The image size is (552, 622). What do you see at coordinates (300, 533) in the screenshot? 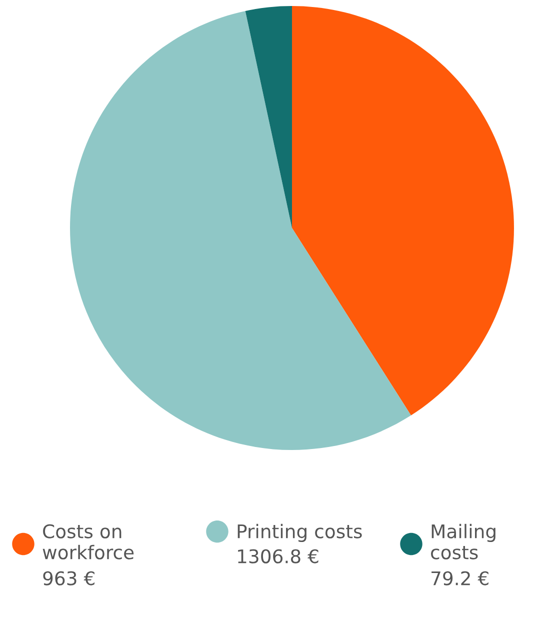
I see `legend-label: Printing costs` at bounding box center [300, 533].